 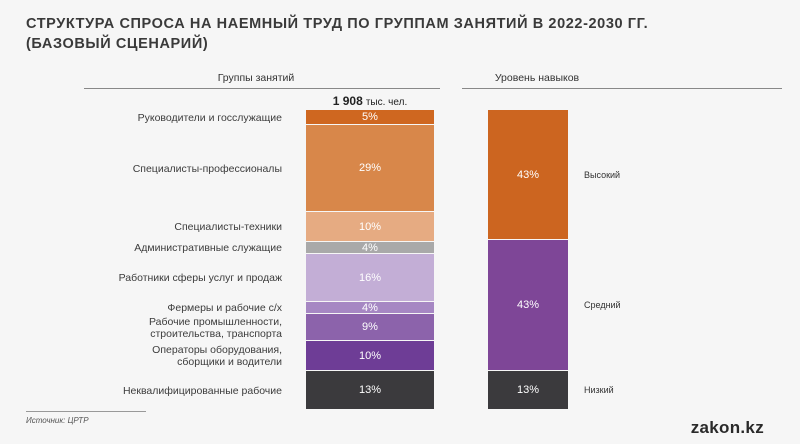 I want to click on group-category-label: Работники сферы услуг и продаж, so click(x=200, y=278).